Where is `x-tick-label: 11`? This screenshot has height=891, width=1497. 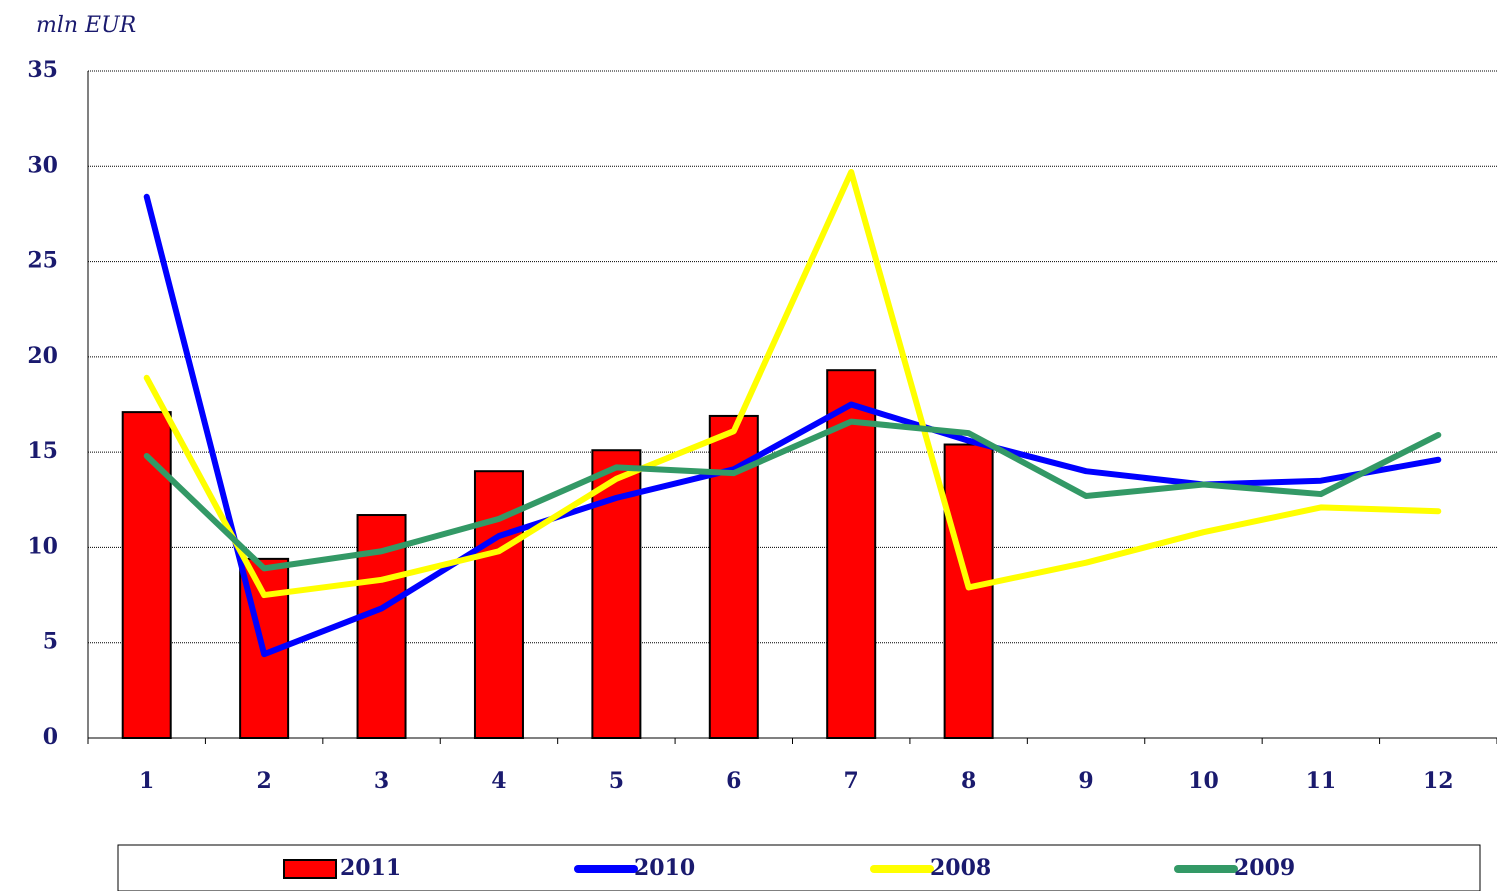
x-tick-label: 11 is located at coordinates (1321, 781).